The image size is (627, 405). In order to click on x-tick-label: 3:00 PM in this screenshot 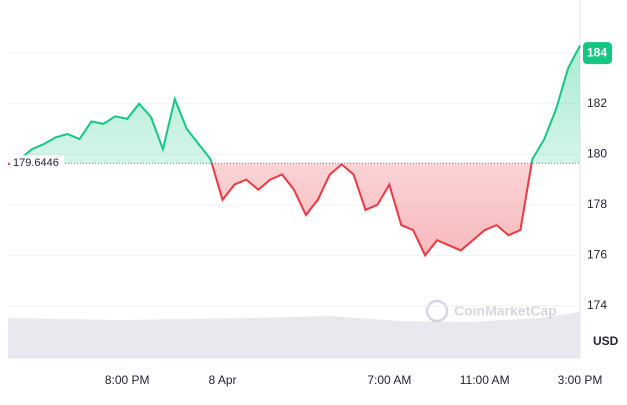, I will do `click(580, 380)`.